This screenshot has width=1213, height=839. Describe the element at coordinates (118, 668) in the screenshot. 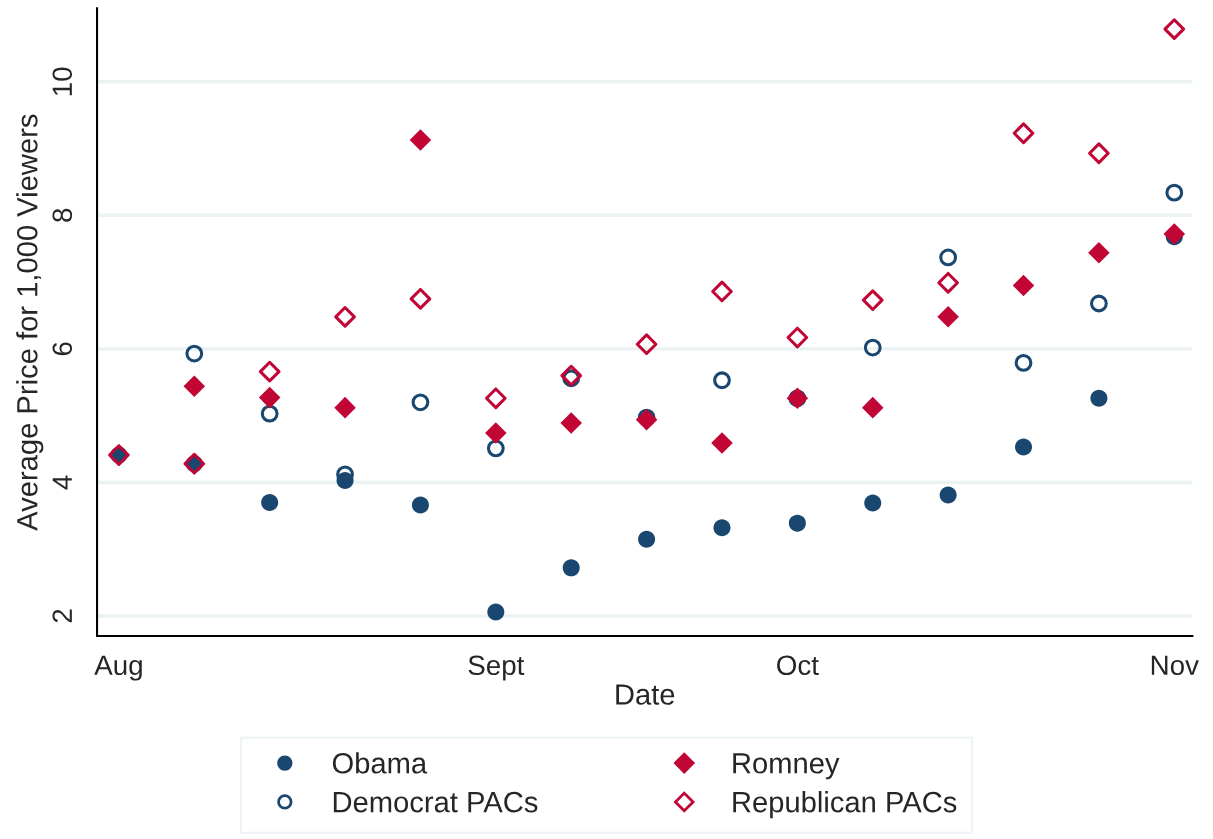

I see `x-tick-label: Aug` at that location.